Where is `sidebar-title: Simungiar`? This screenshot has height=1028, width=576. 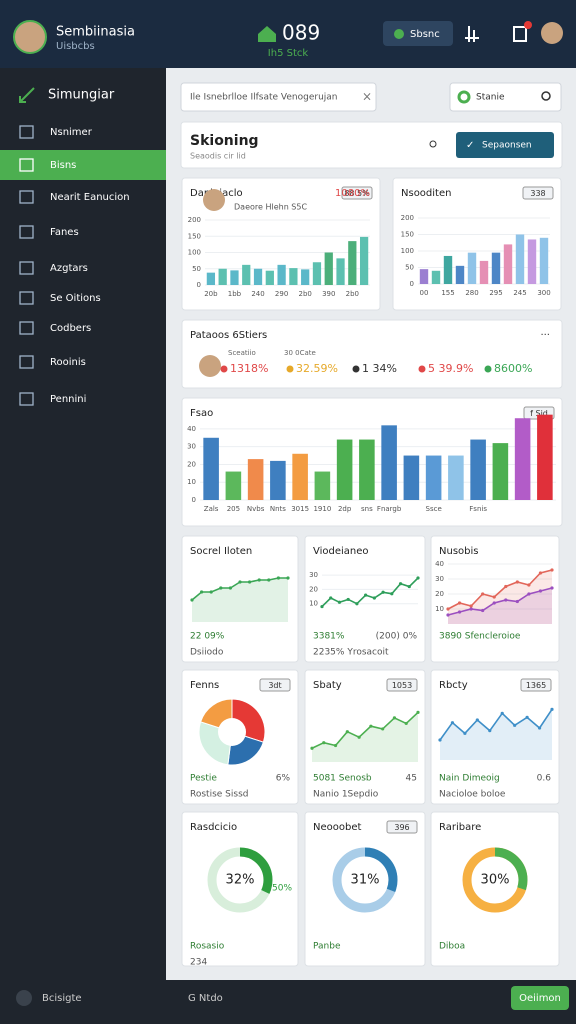
sidebar-title: Simungiar is located at coordinates (81, 95).